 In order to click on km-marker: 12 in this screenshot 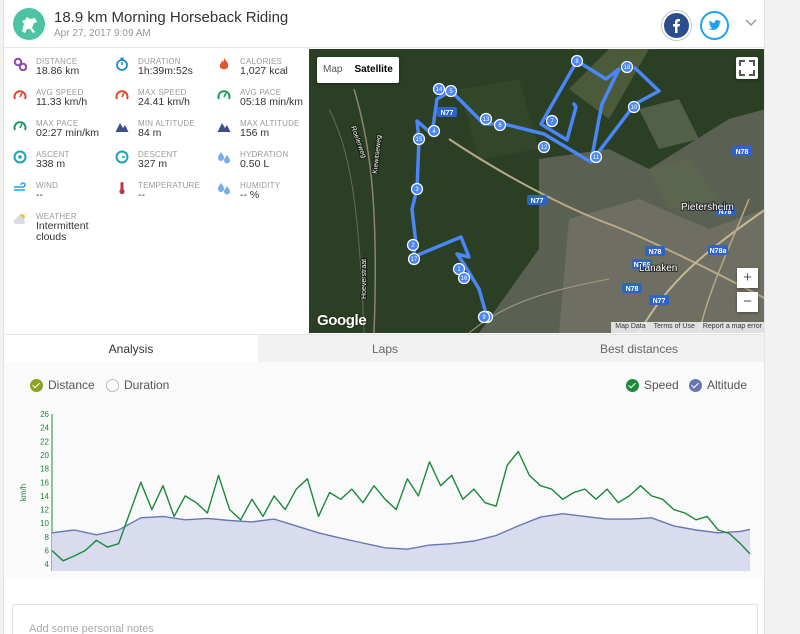, I will do `click(544, 147)`.